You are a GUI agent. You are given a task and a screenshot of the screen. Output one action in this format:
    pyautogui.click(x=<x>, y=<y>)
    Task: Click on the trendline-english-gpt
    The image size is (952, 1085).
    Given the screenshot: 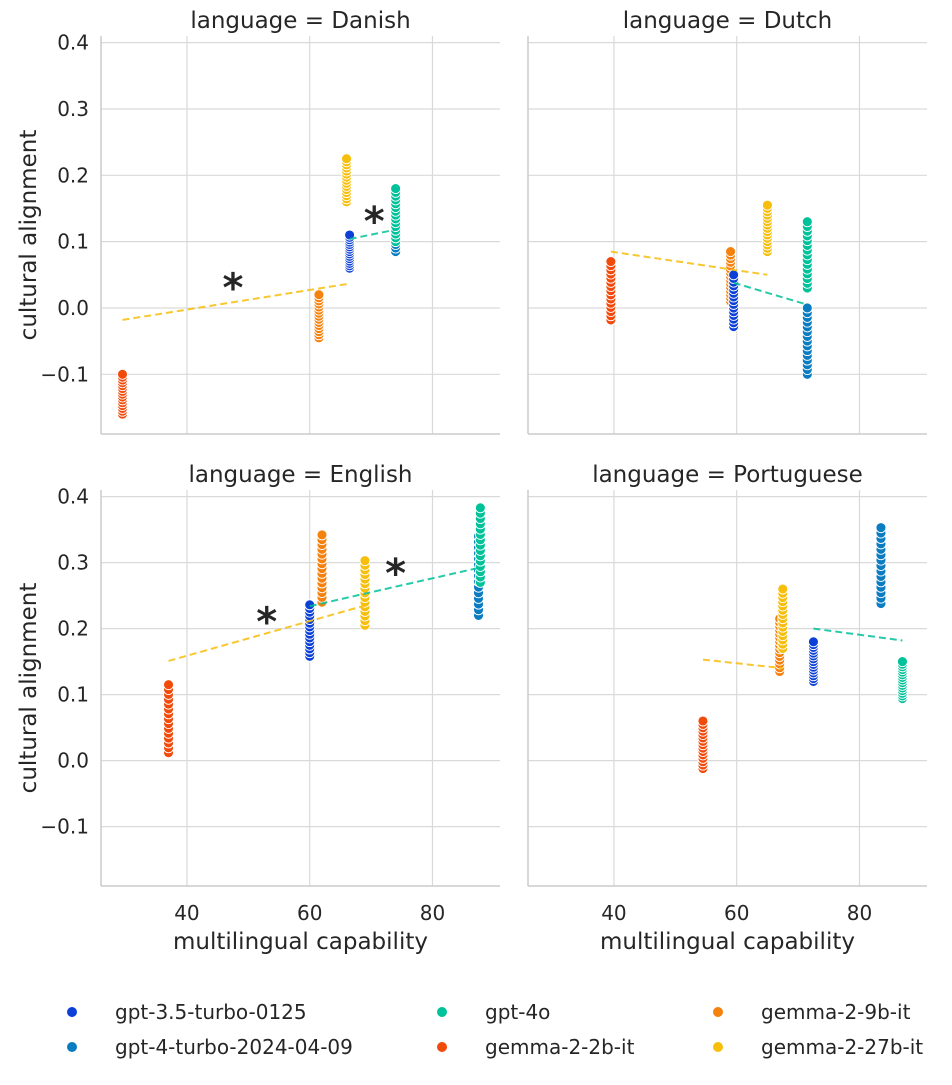 What is the action you would take?
    pyautogui.click(x=394, y=587)
    